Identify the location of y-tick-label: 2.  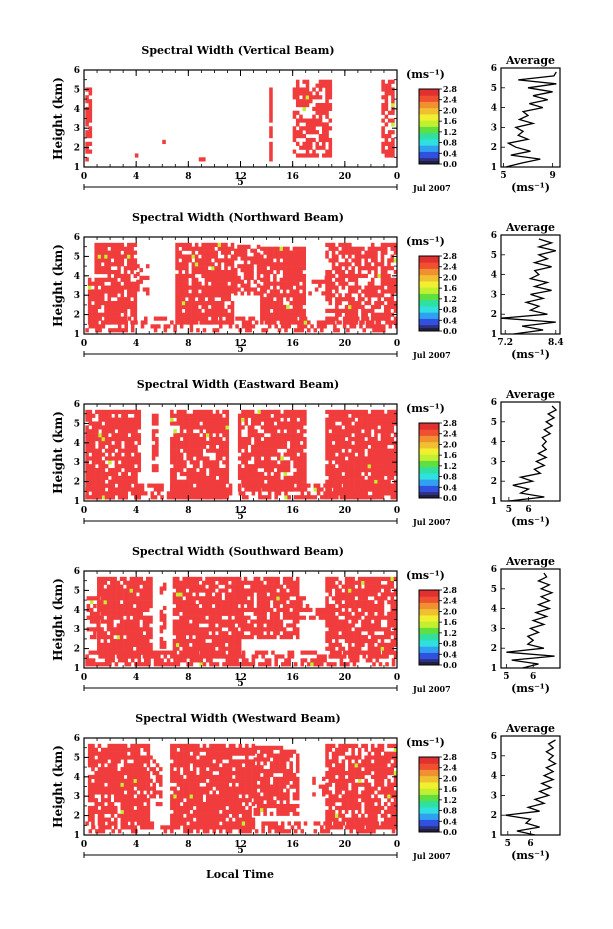
(77, 483).